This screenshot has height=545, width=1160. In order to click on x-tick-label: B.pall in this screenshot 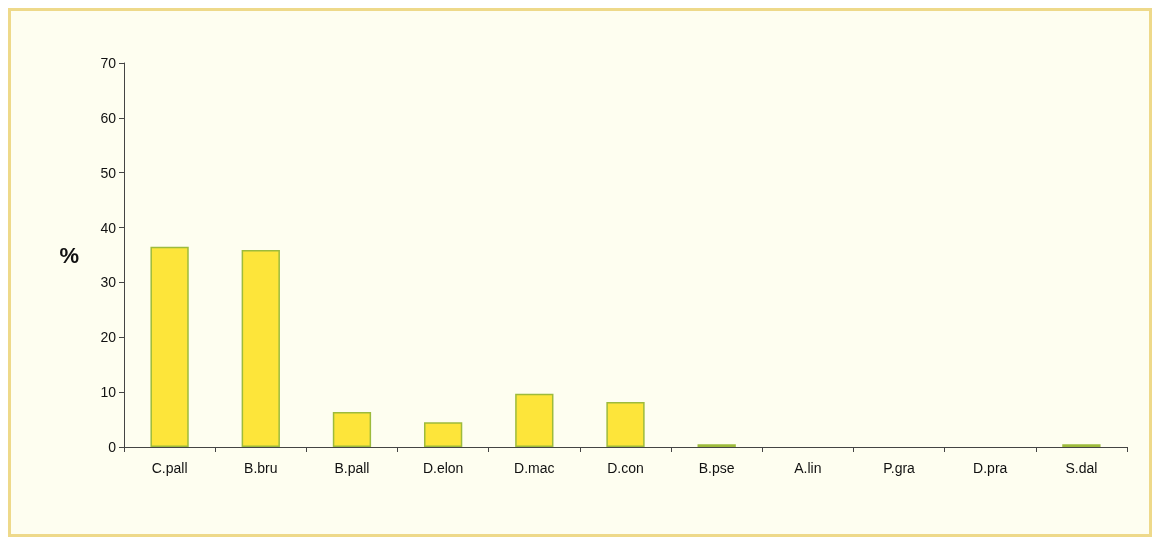, I will do `click(352, 468)`.